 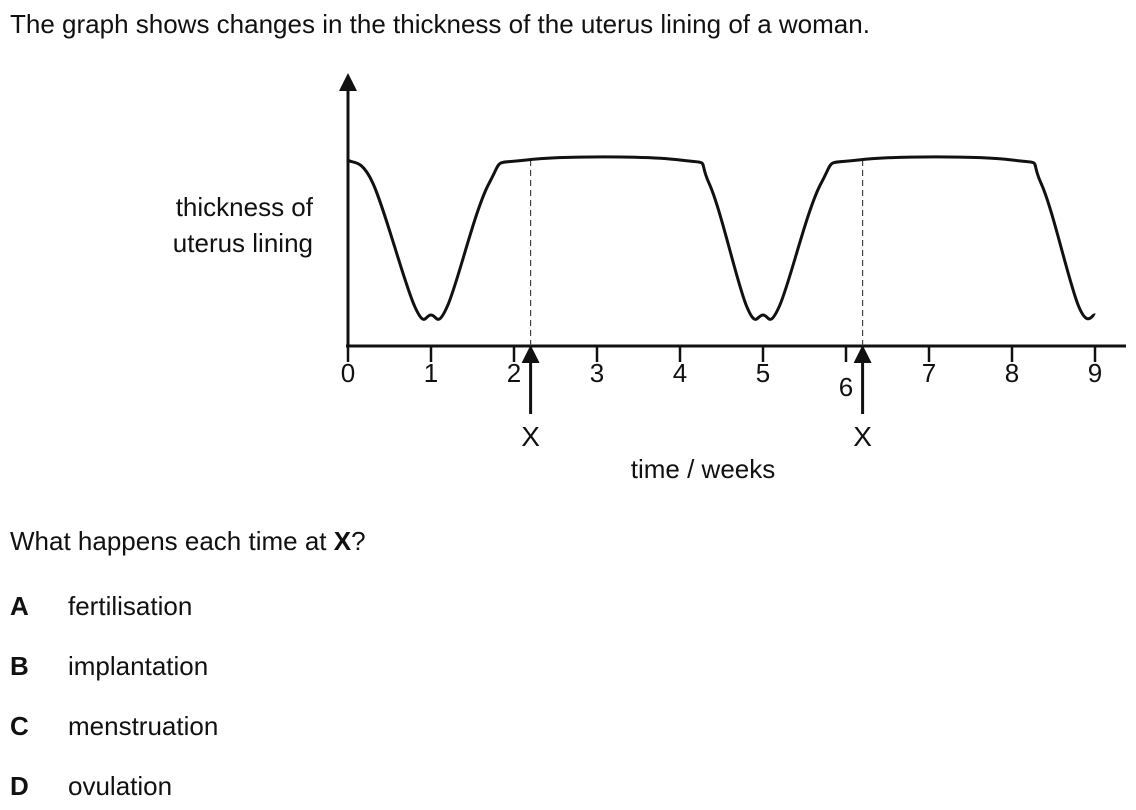 What do you see at coordinates (846, 387) in the screenshot?
I see `x-tick-label: 6` at bounding box center [846, 387].